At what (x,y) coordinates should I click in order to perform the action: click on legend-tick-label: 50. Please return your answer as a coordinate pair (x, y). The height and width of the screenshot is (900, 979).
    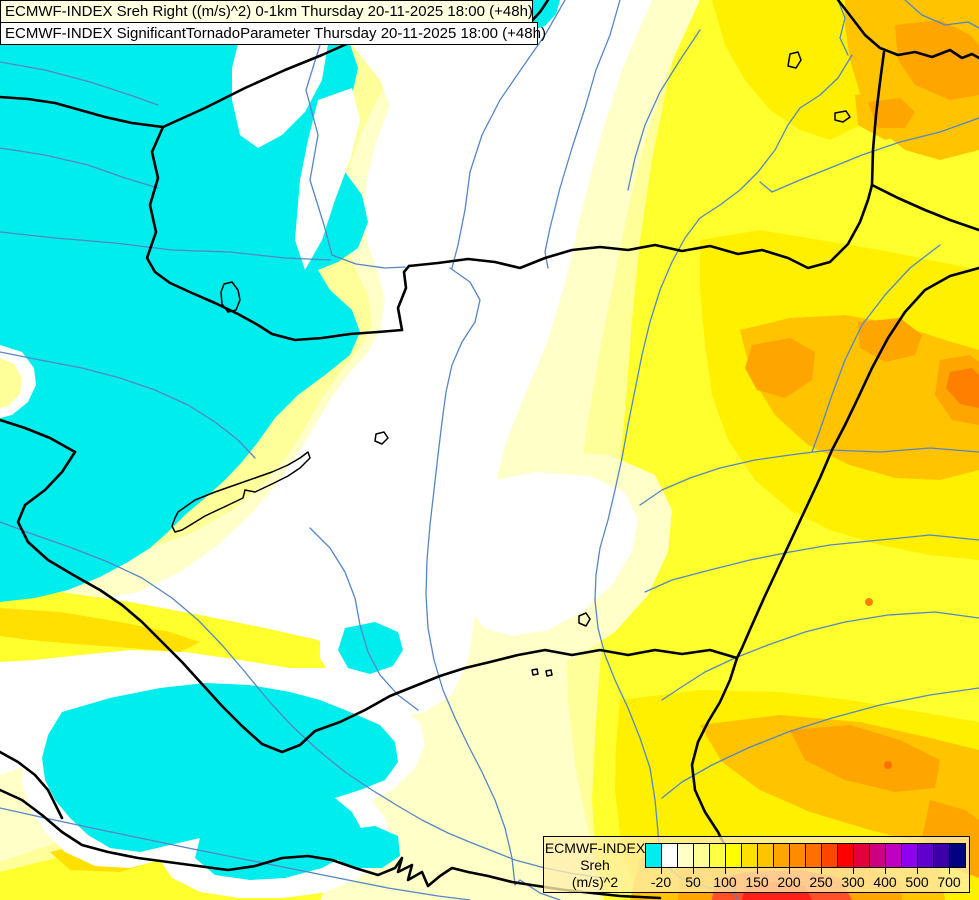
    Looking at the image, I should click on (693, 882).